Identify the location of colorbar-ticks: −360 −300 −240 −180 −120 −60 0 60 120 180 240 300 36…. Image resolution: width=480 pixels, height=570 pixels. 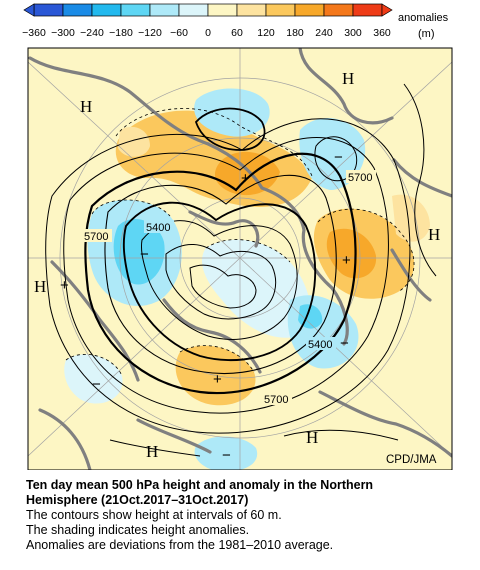
(206, 33).